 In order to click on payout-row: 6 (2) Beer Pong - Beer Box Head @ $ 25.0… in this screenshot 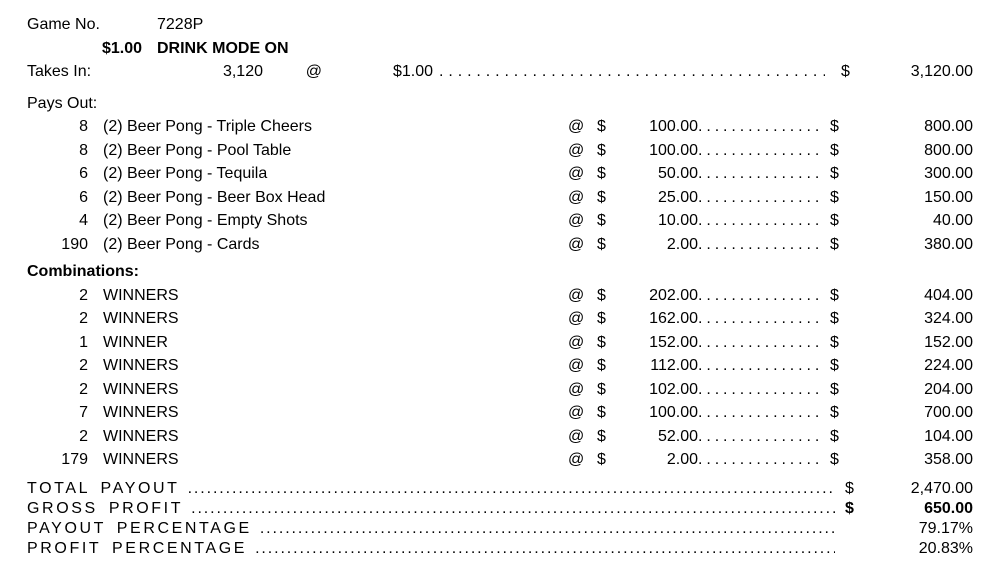, I will do `click(500, 198)`.